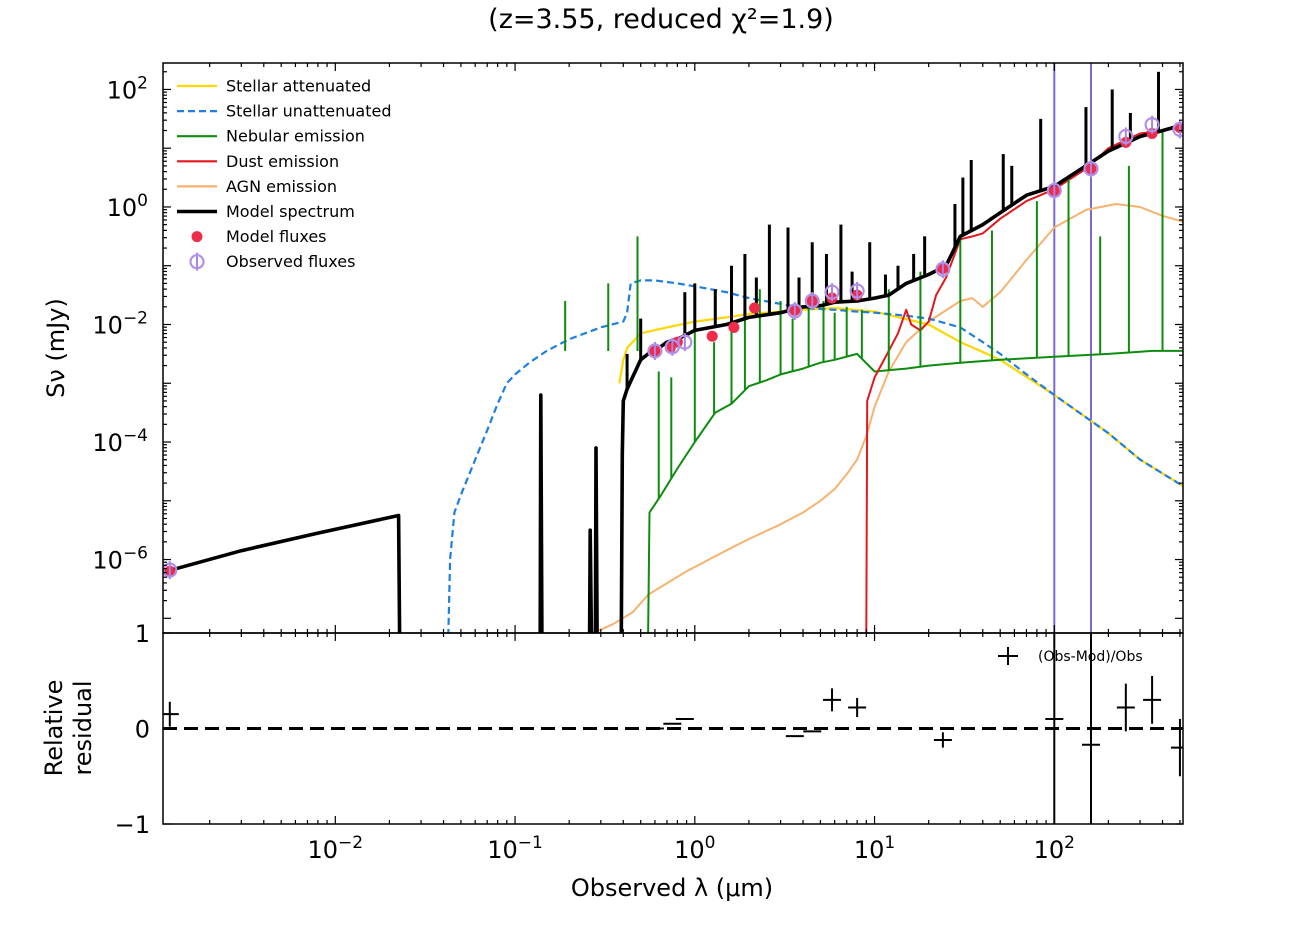 This screenshot has height=930, width=1311. I want to click on x-tick-label-4: 10², so click(1054, 848).